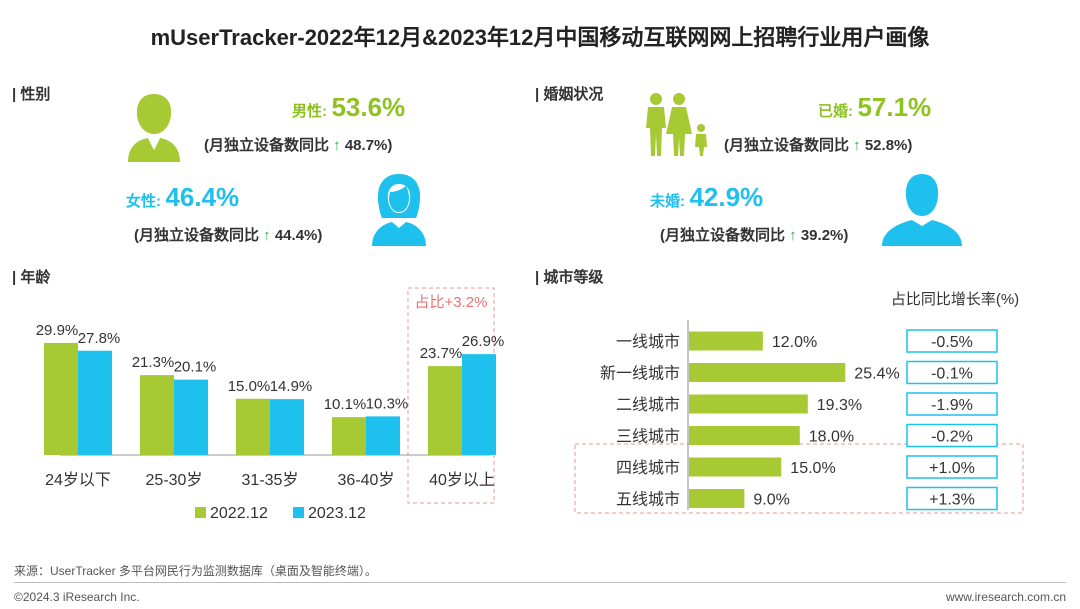 Image resolution: width=1080 pixels, height=609 pixels. I want to click on yoy-value: +1.0%, so click(952, 468).